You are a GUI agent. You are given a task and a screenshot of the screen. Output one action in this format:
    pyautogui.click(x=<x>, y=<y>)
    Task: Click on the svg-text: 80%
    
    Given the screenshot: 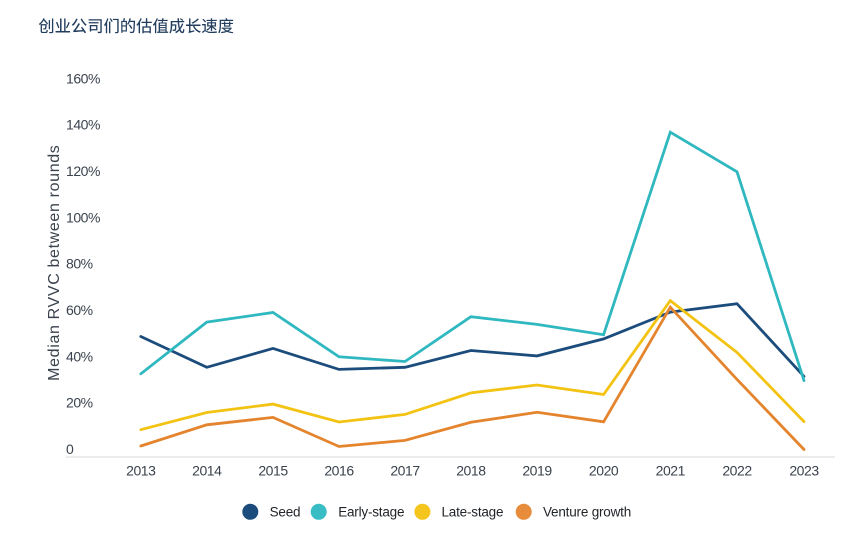 What is the action you would take?
    pyautogui.click(x=79, y=264)
    